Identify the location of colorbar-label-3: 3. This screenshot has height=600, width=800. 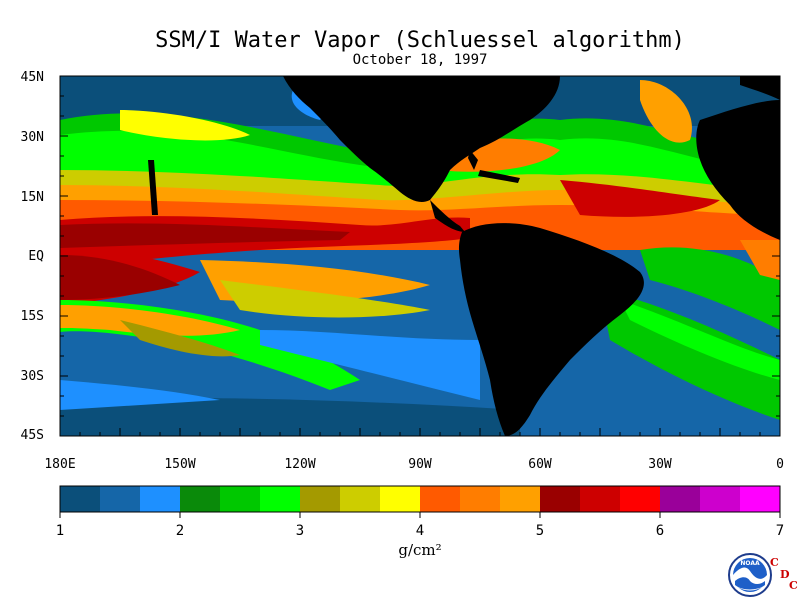
(300, 531).